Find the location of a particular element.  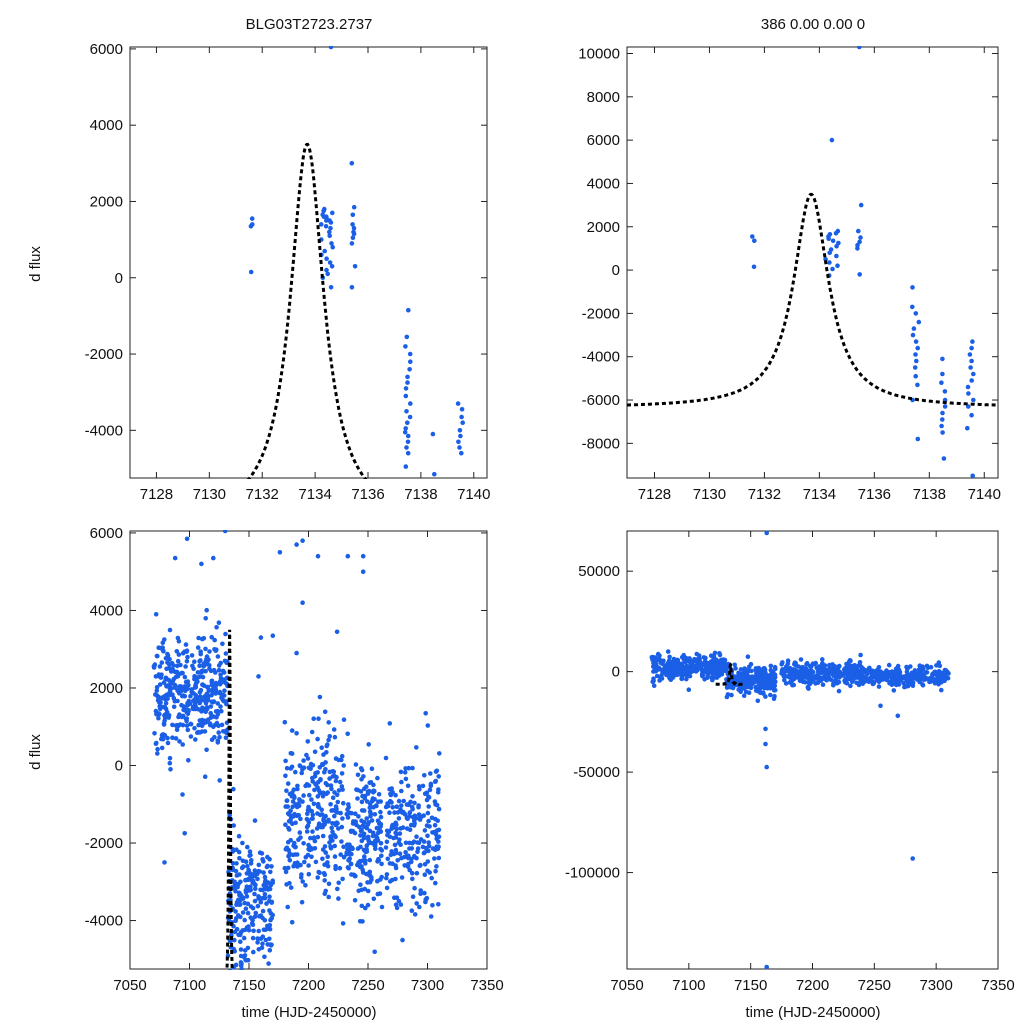

bottom-left-ytick-label: -2000 is located at coordinates (104, 843).